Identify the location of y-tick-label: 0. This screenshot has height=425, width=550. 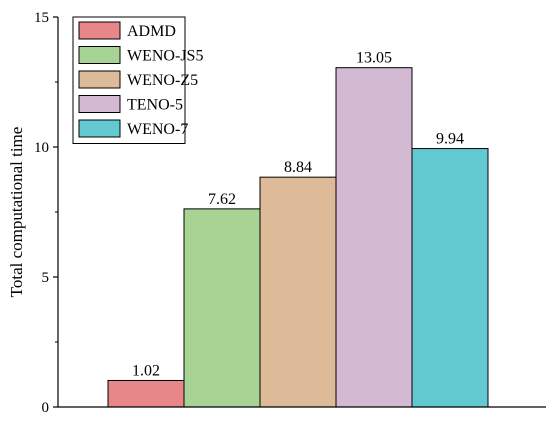
(46, 408).